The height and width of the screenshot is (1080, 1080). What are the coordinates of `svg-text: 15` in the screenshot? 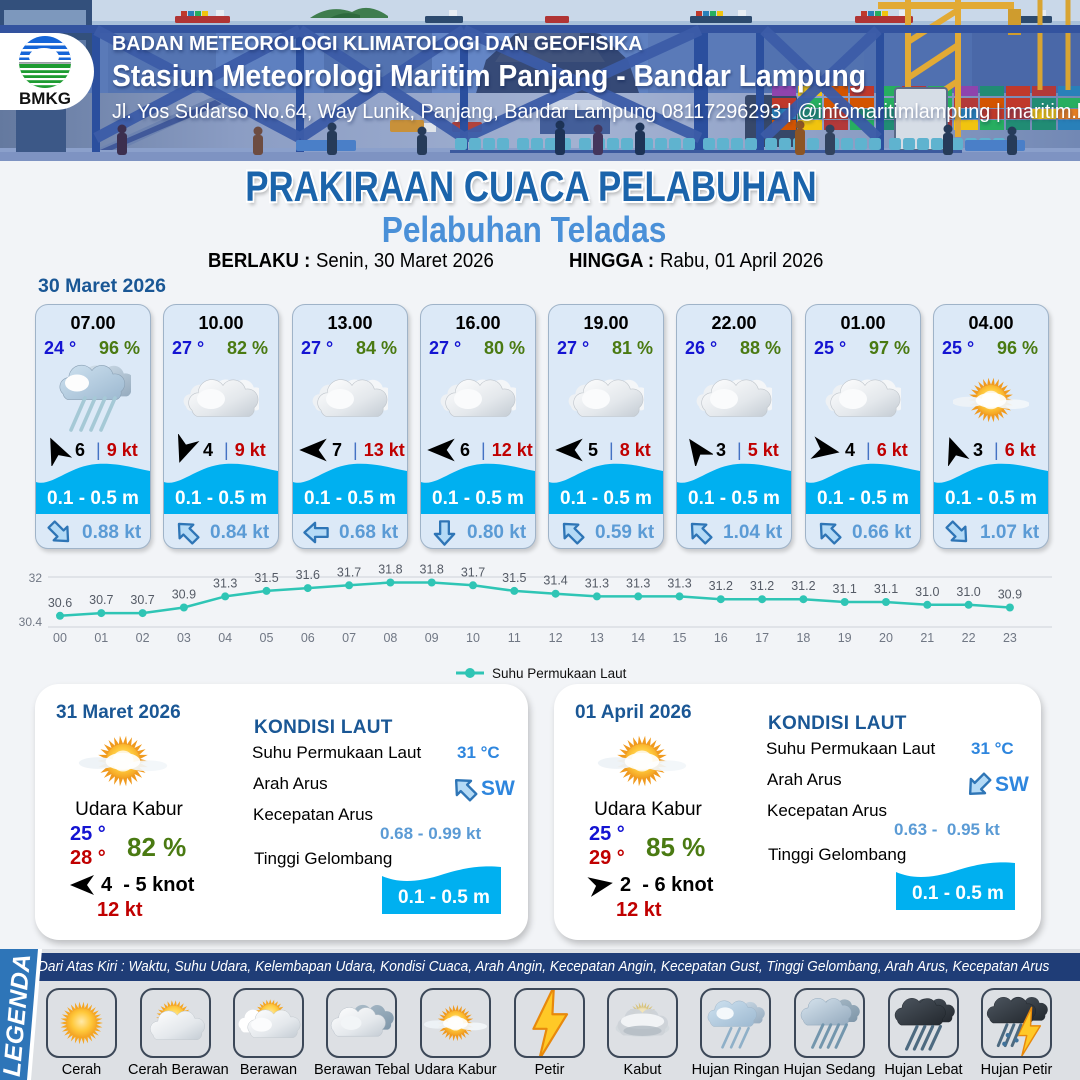 It's located at (680, 638).